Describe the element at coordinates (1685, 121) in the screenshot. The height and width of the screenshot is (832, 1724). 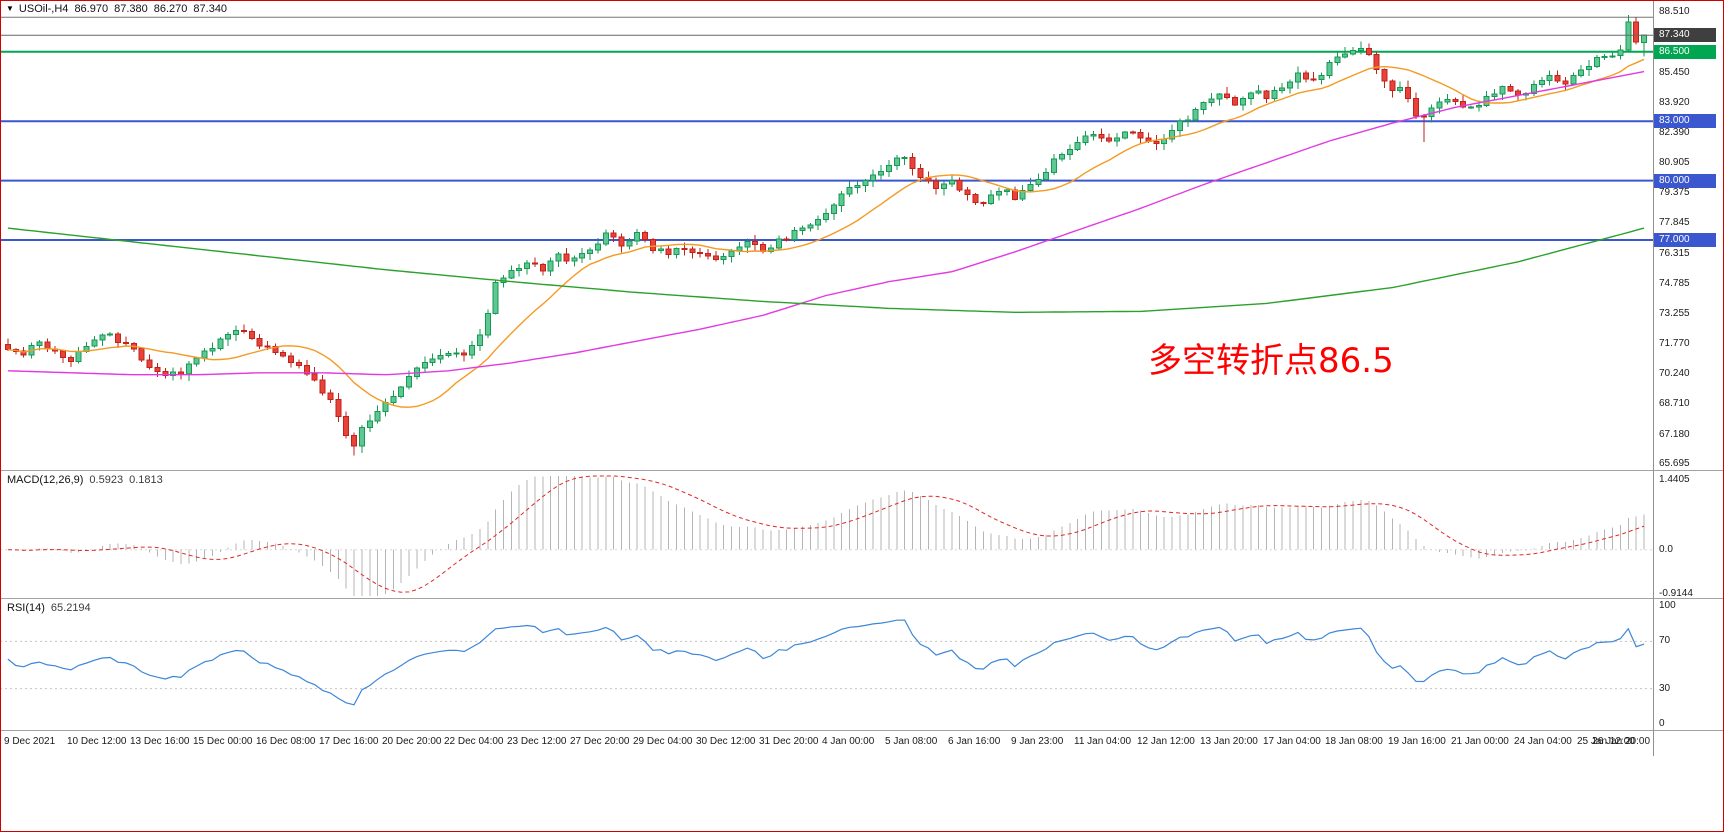
I see `price-level-box: 83.000` at that location.